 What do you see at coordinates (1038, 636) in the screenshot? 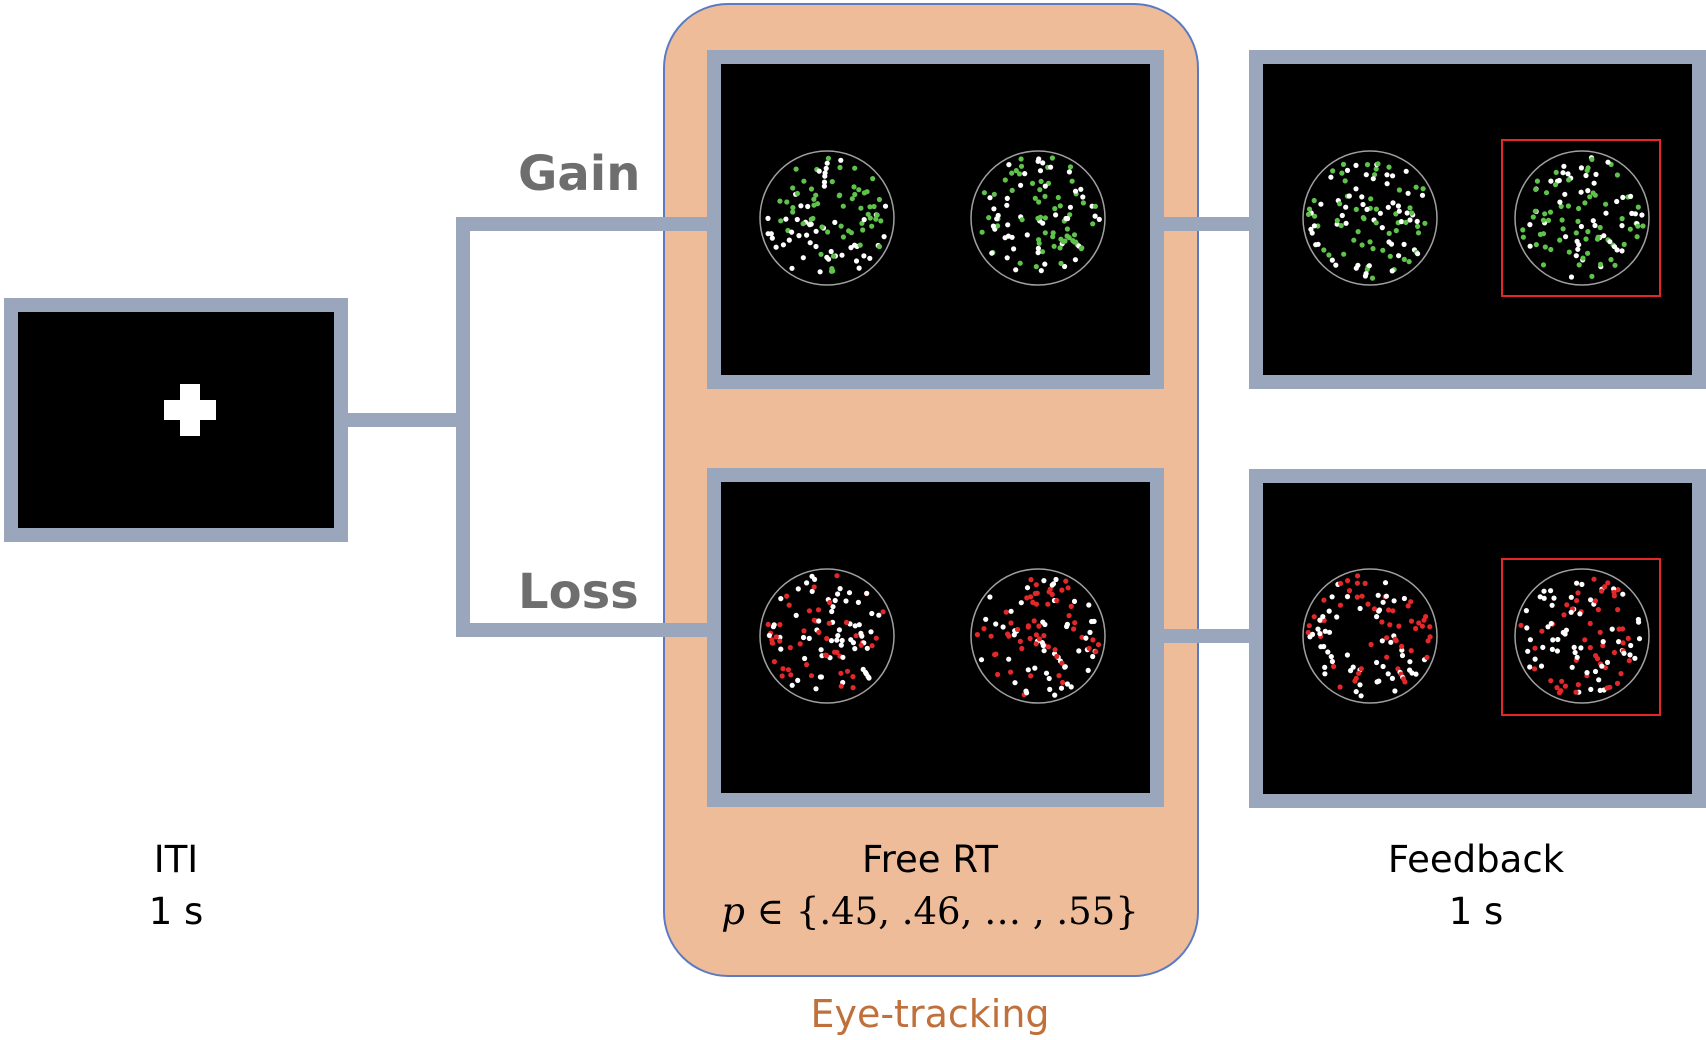
I see `dot-cloud-outline` at bounding box center [1038, 636].